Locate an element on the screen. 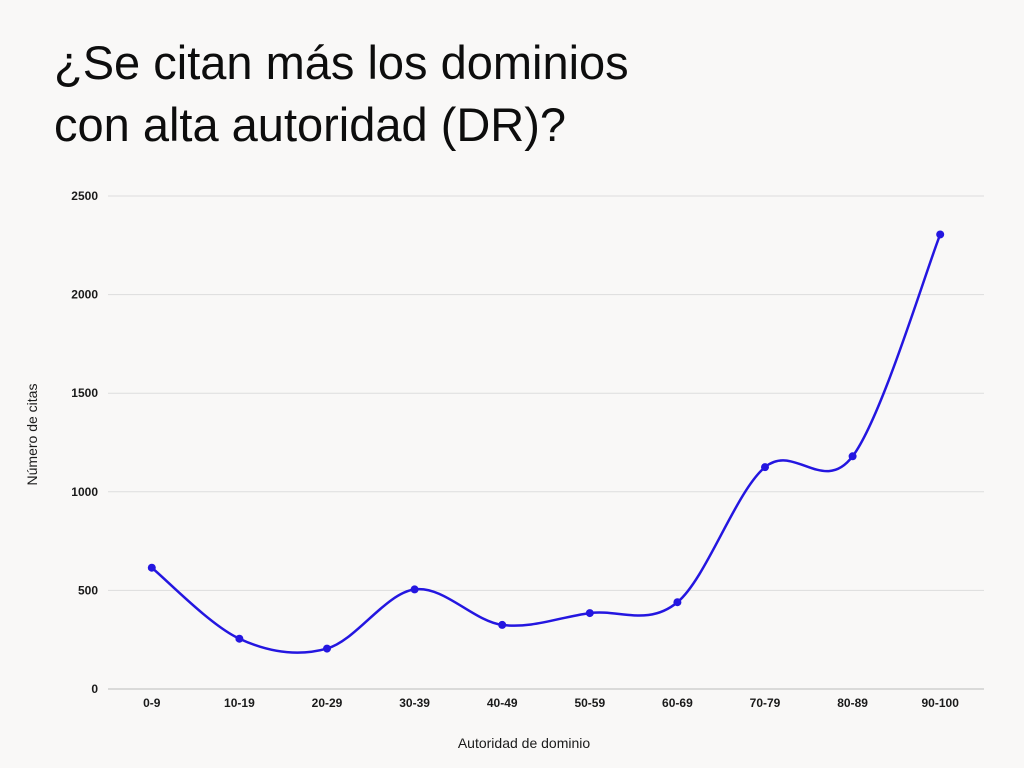 This screenshot has height=768, width=1024. x-tick-label: 70-79 is located at coordinates (765, 703).